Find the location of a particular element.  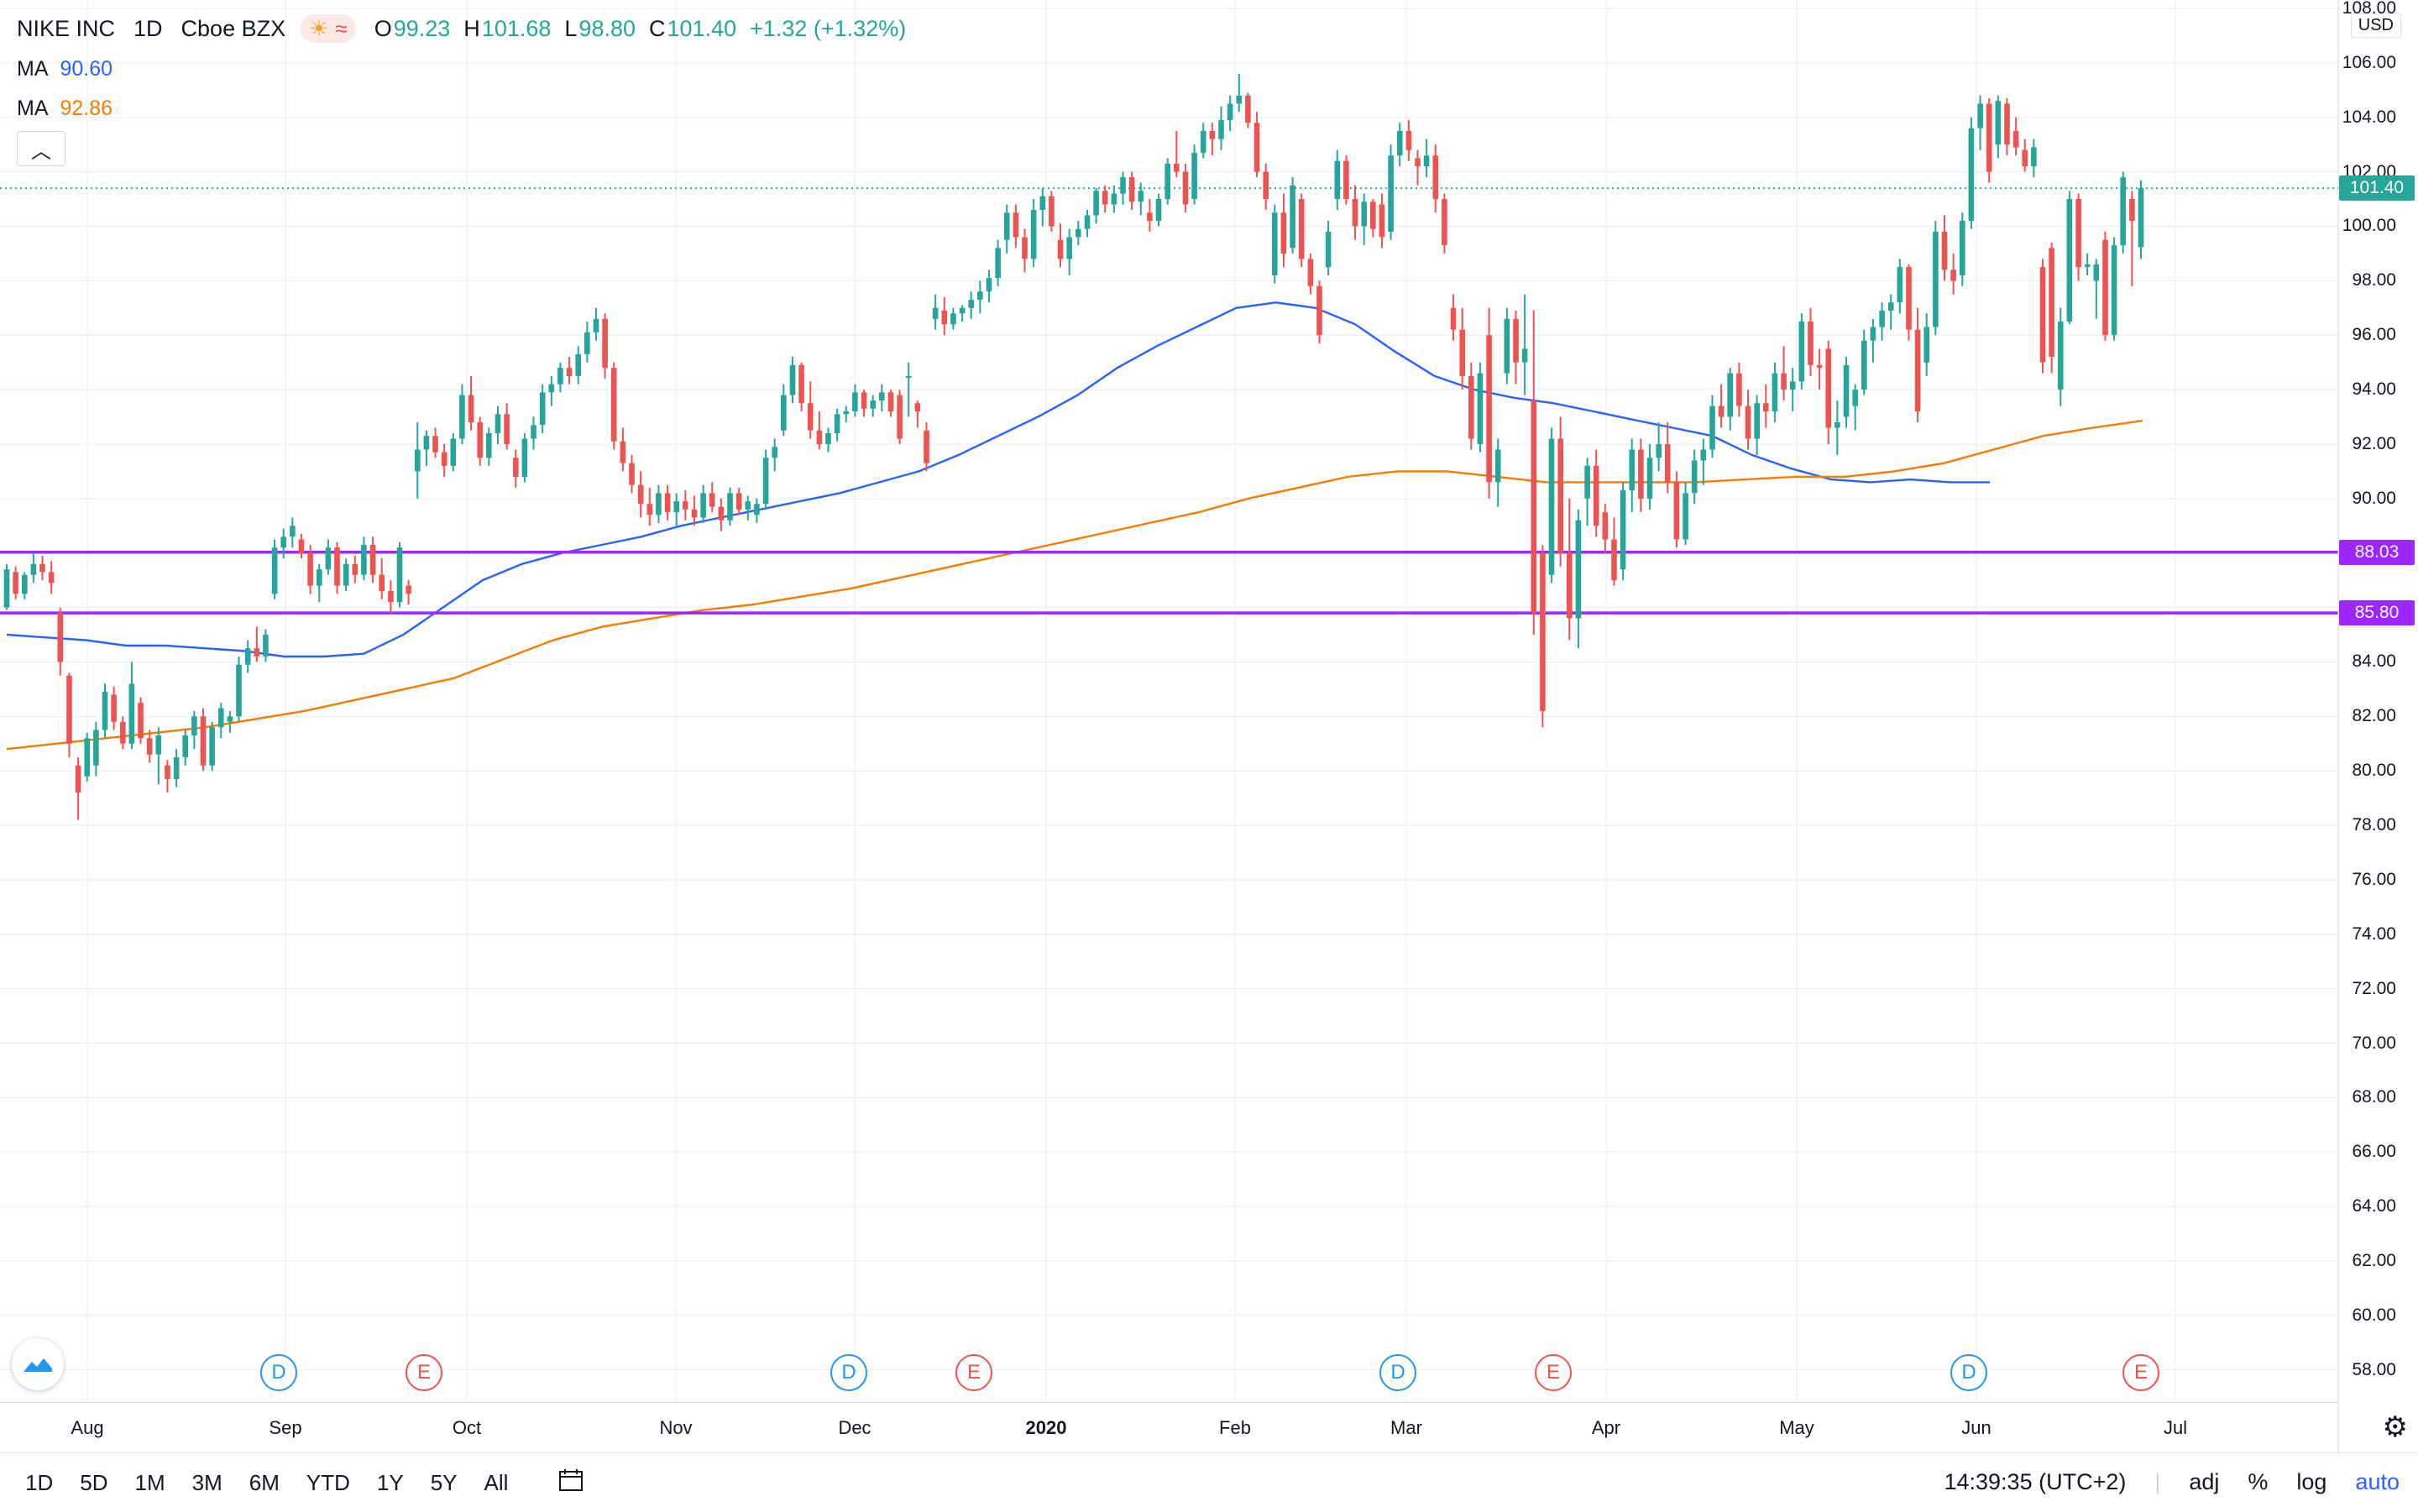

price-scale-label: 100.00 is located at coordinates (2369, 226).